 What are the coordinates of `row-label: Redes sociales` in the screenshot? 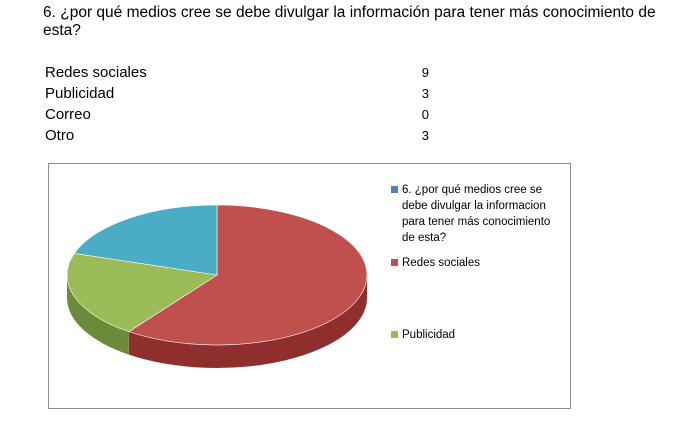 It's located at (96, 72).